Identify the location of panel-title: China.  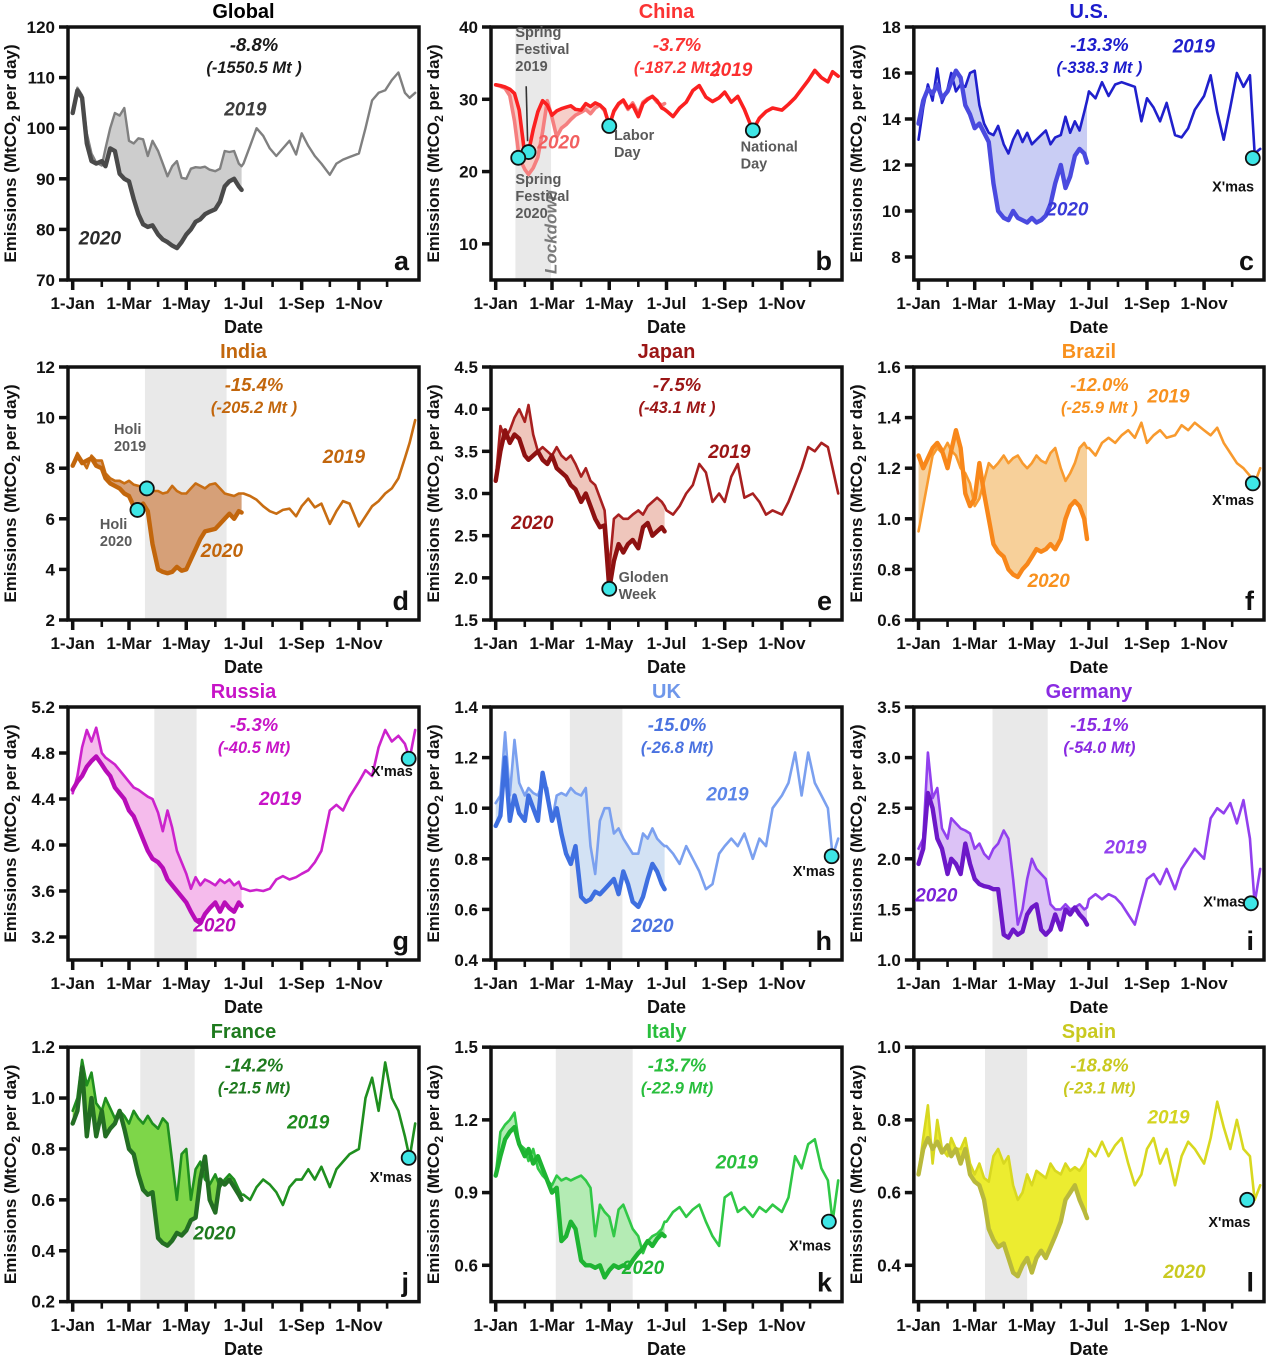
(667, 12).